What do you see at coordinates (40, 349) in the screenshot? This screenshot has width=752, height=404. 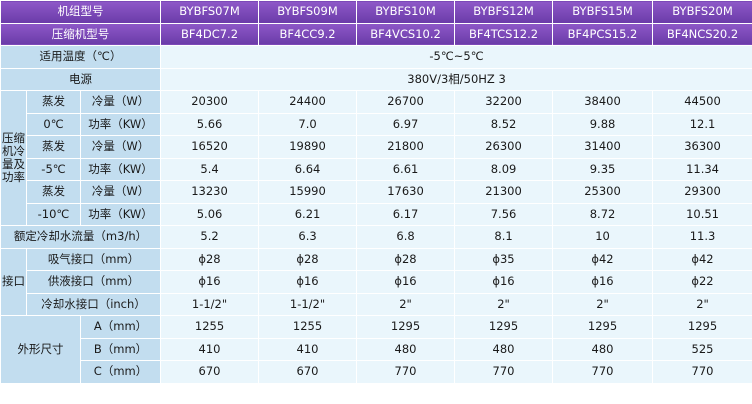 I see `dimensions-label: 外形尺寸` at bounding box center [40, 349].